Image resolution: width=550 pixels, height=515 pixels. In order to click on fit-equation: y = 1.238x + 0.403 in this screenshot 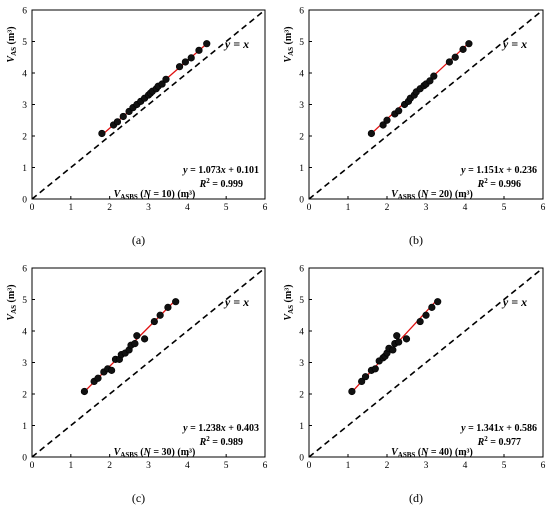, I will do `click(220, 428)`.